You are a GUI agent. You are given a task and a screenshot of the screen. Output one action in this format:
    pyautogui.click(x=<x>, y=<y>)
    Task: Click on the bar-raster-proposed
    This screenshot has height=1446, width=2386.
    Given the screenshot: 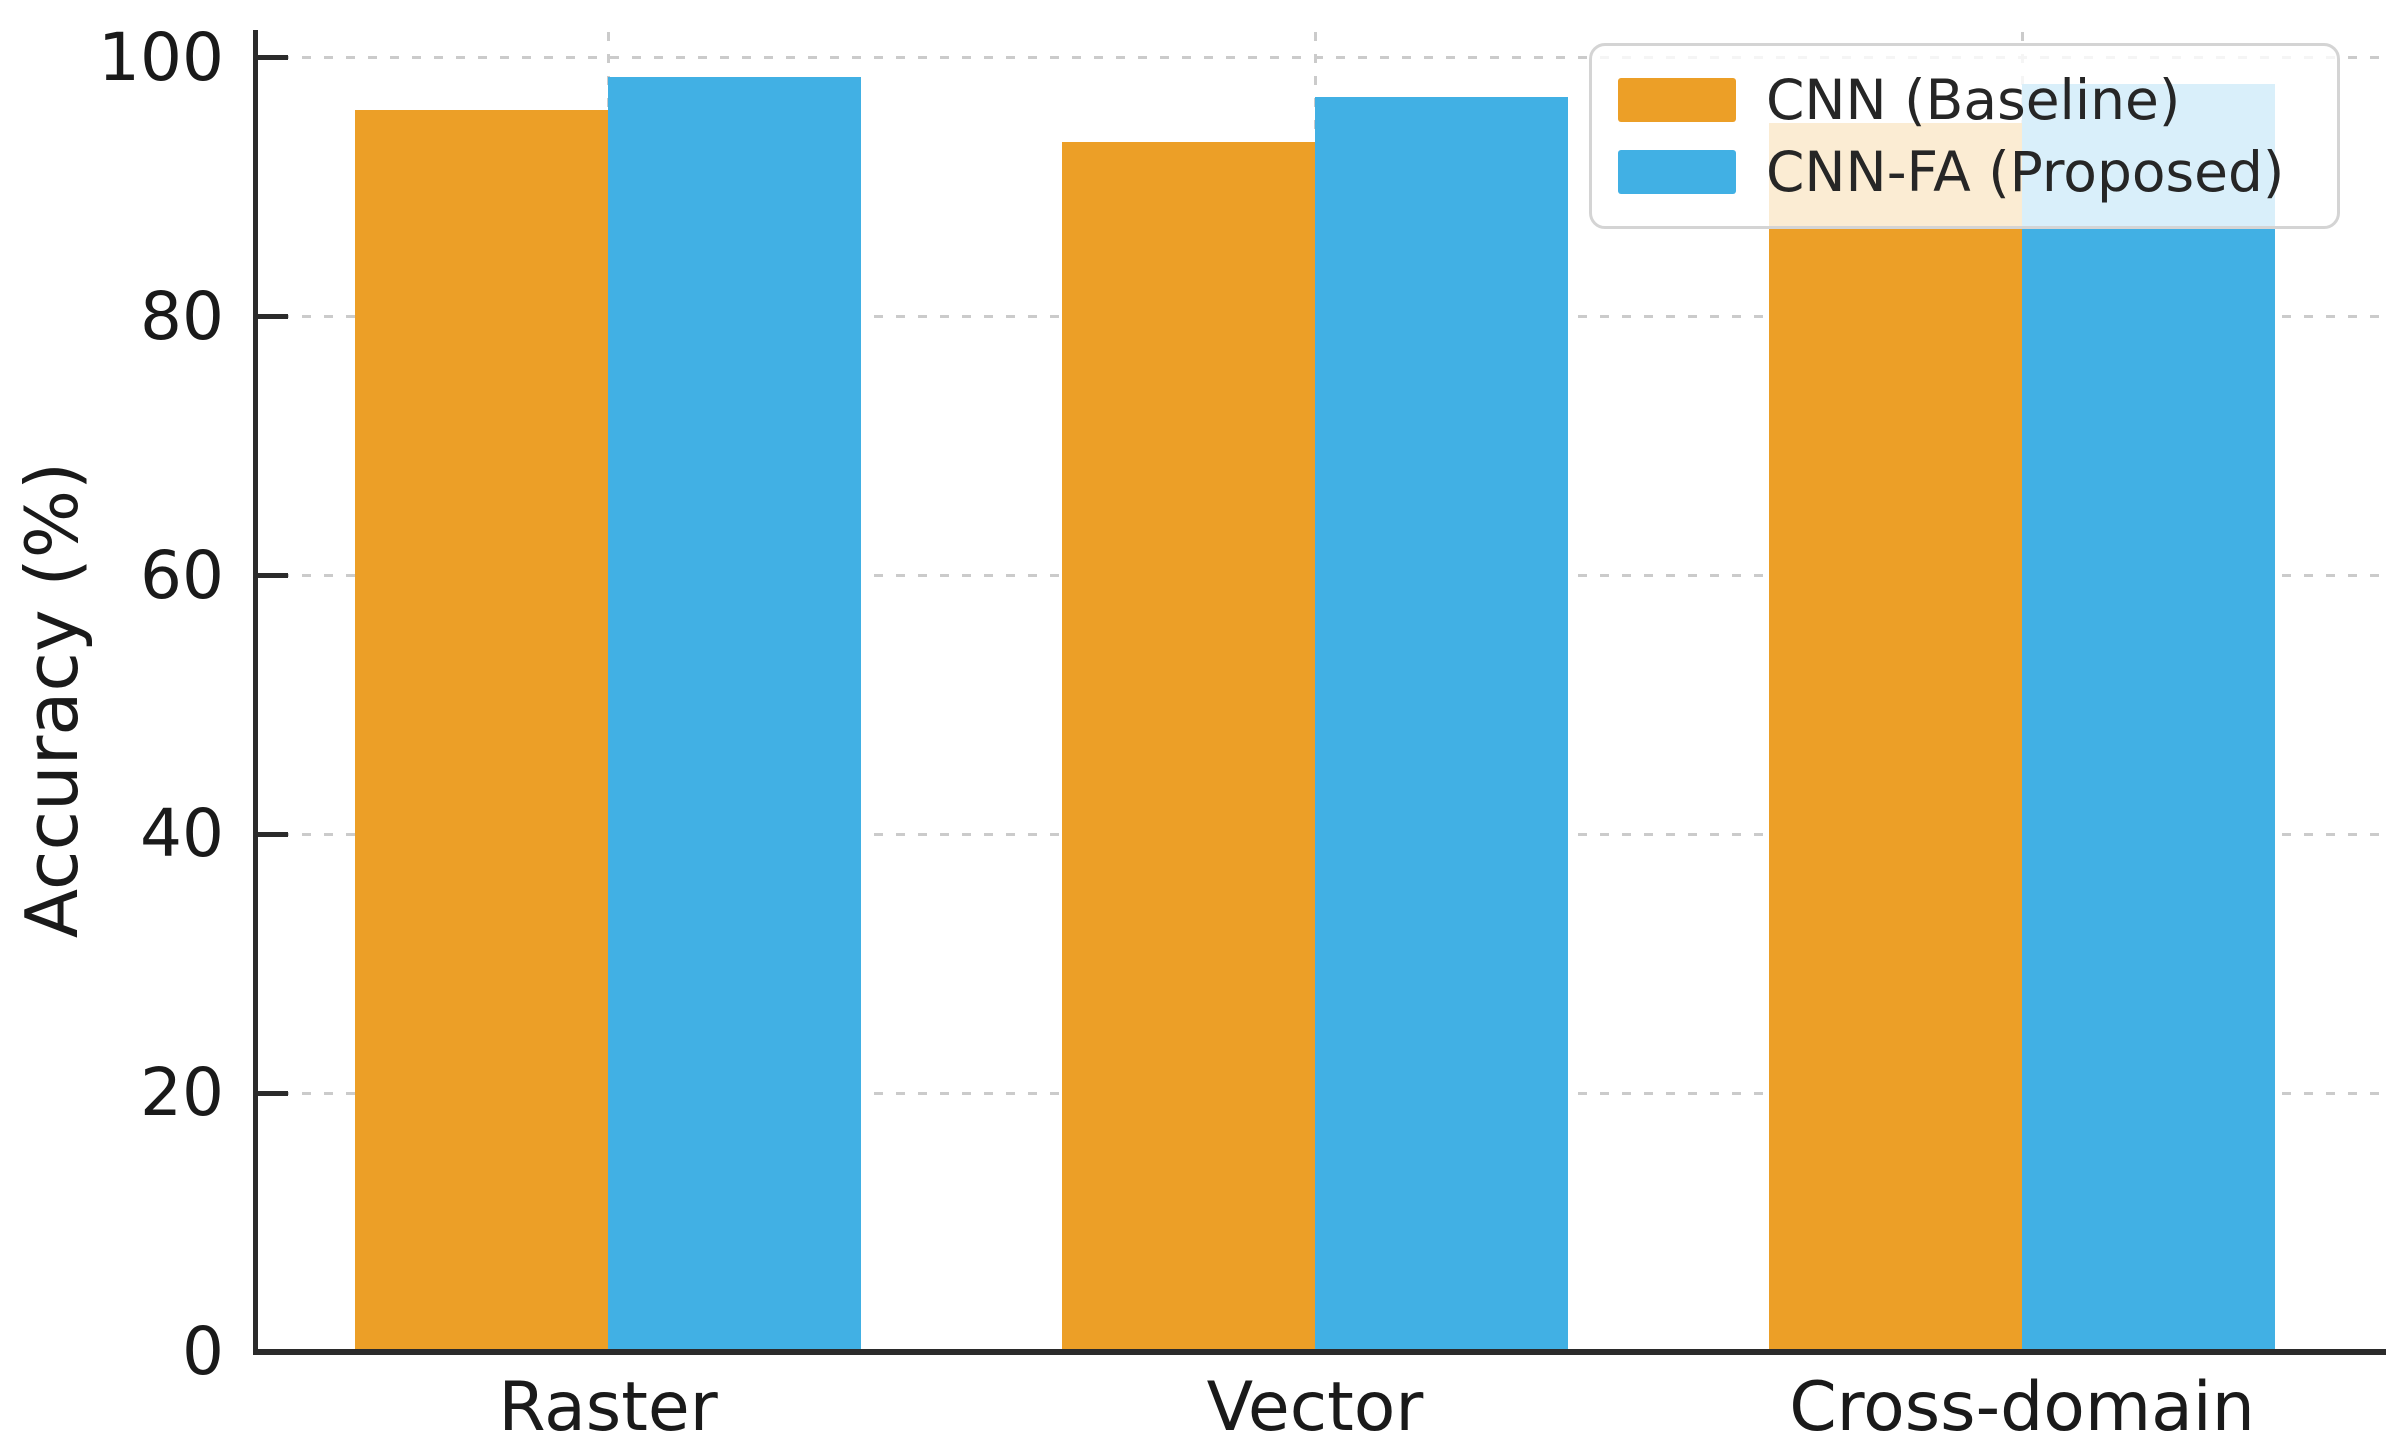 What is the action you would take?
    pyautogui.click(x=734, y=714)
    